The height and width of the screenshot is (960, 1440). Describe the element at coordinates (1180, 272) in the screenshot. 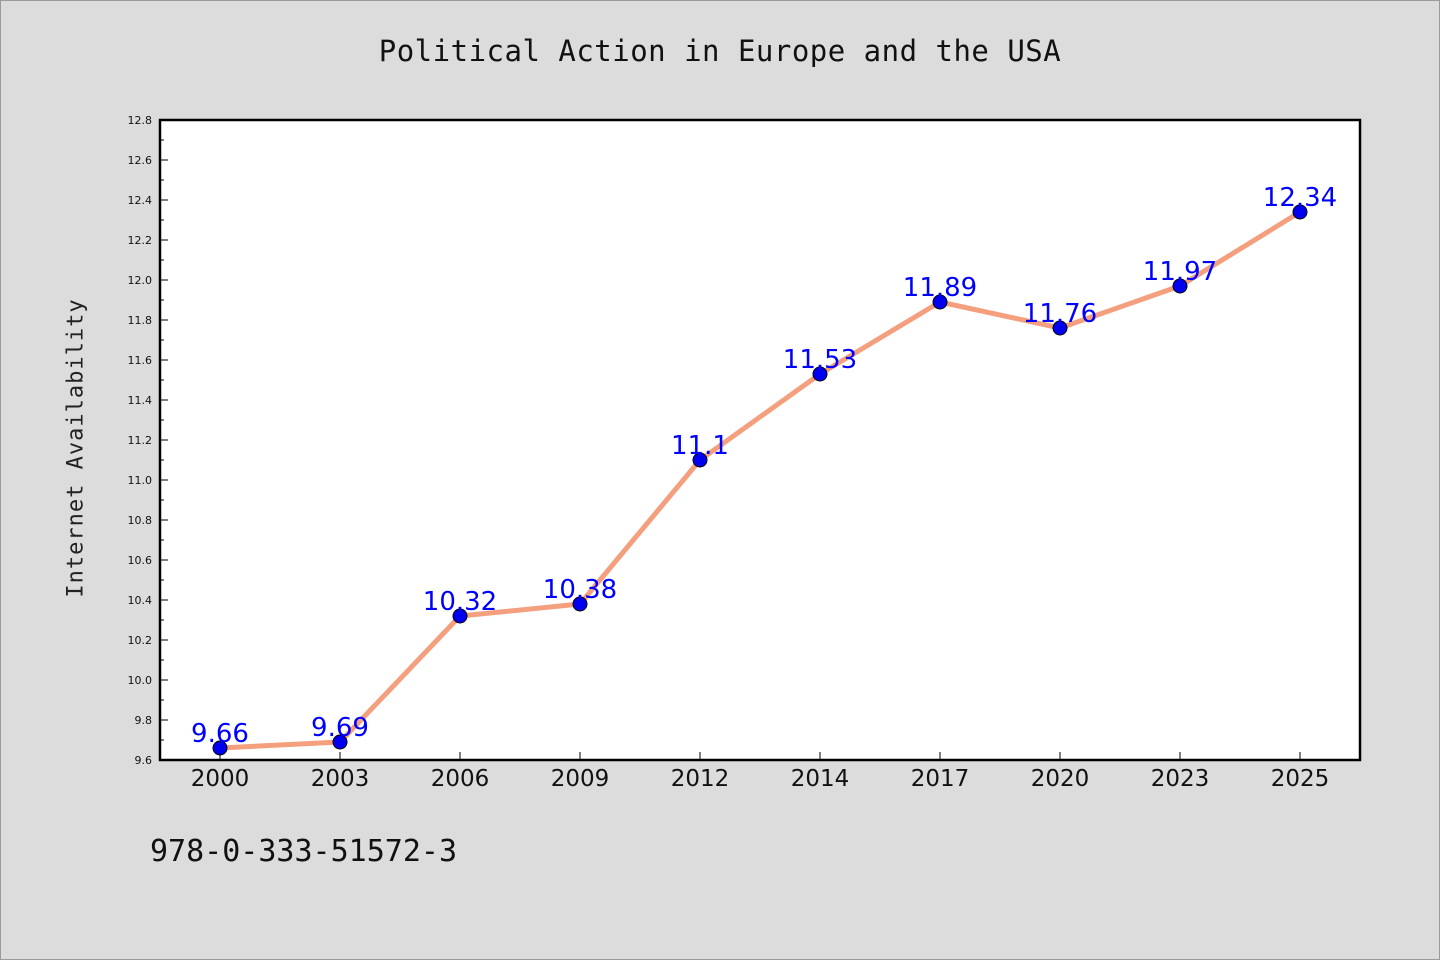

I see `data-label: 11.97` at that location.